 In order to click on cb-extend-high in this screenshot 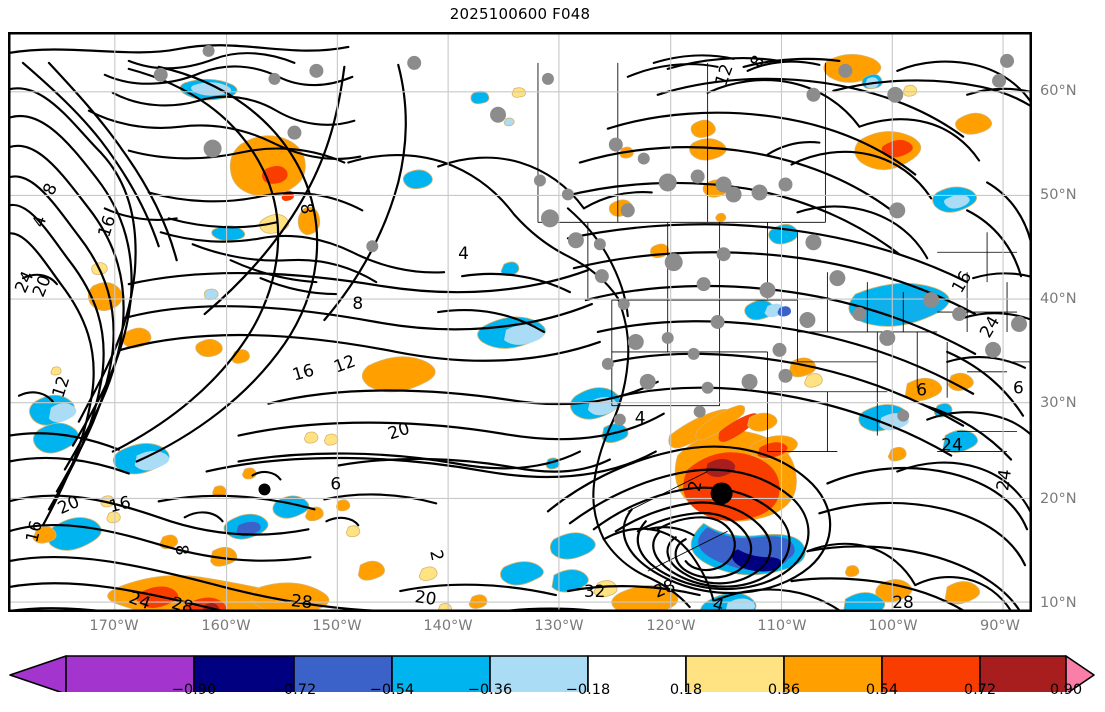, I will do `click(1080, 673)`.